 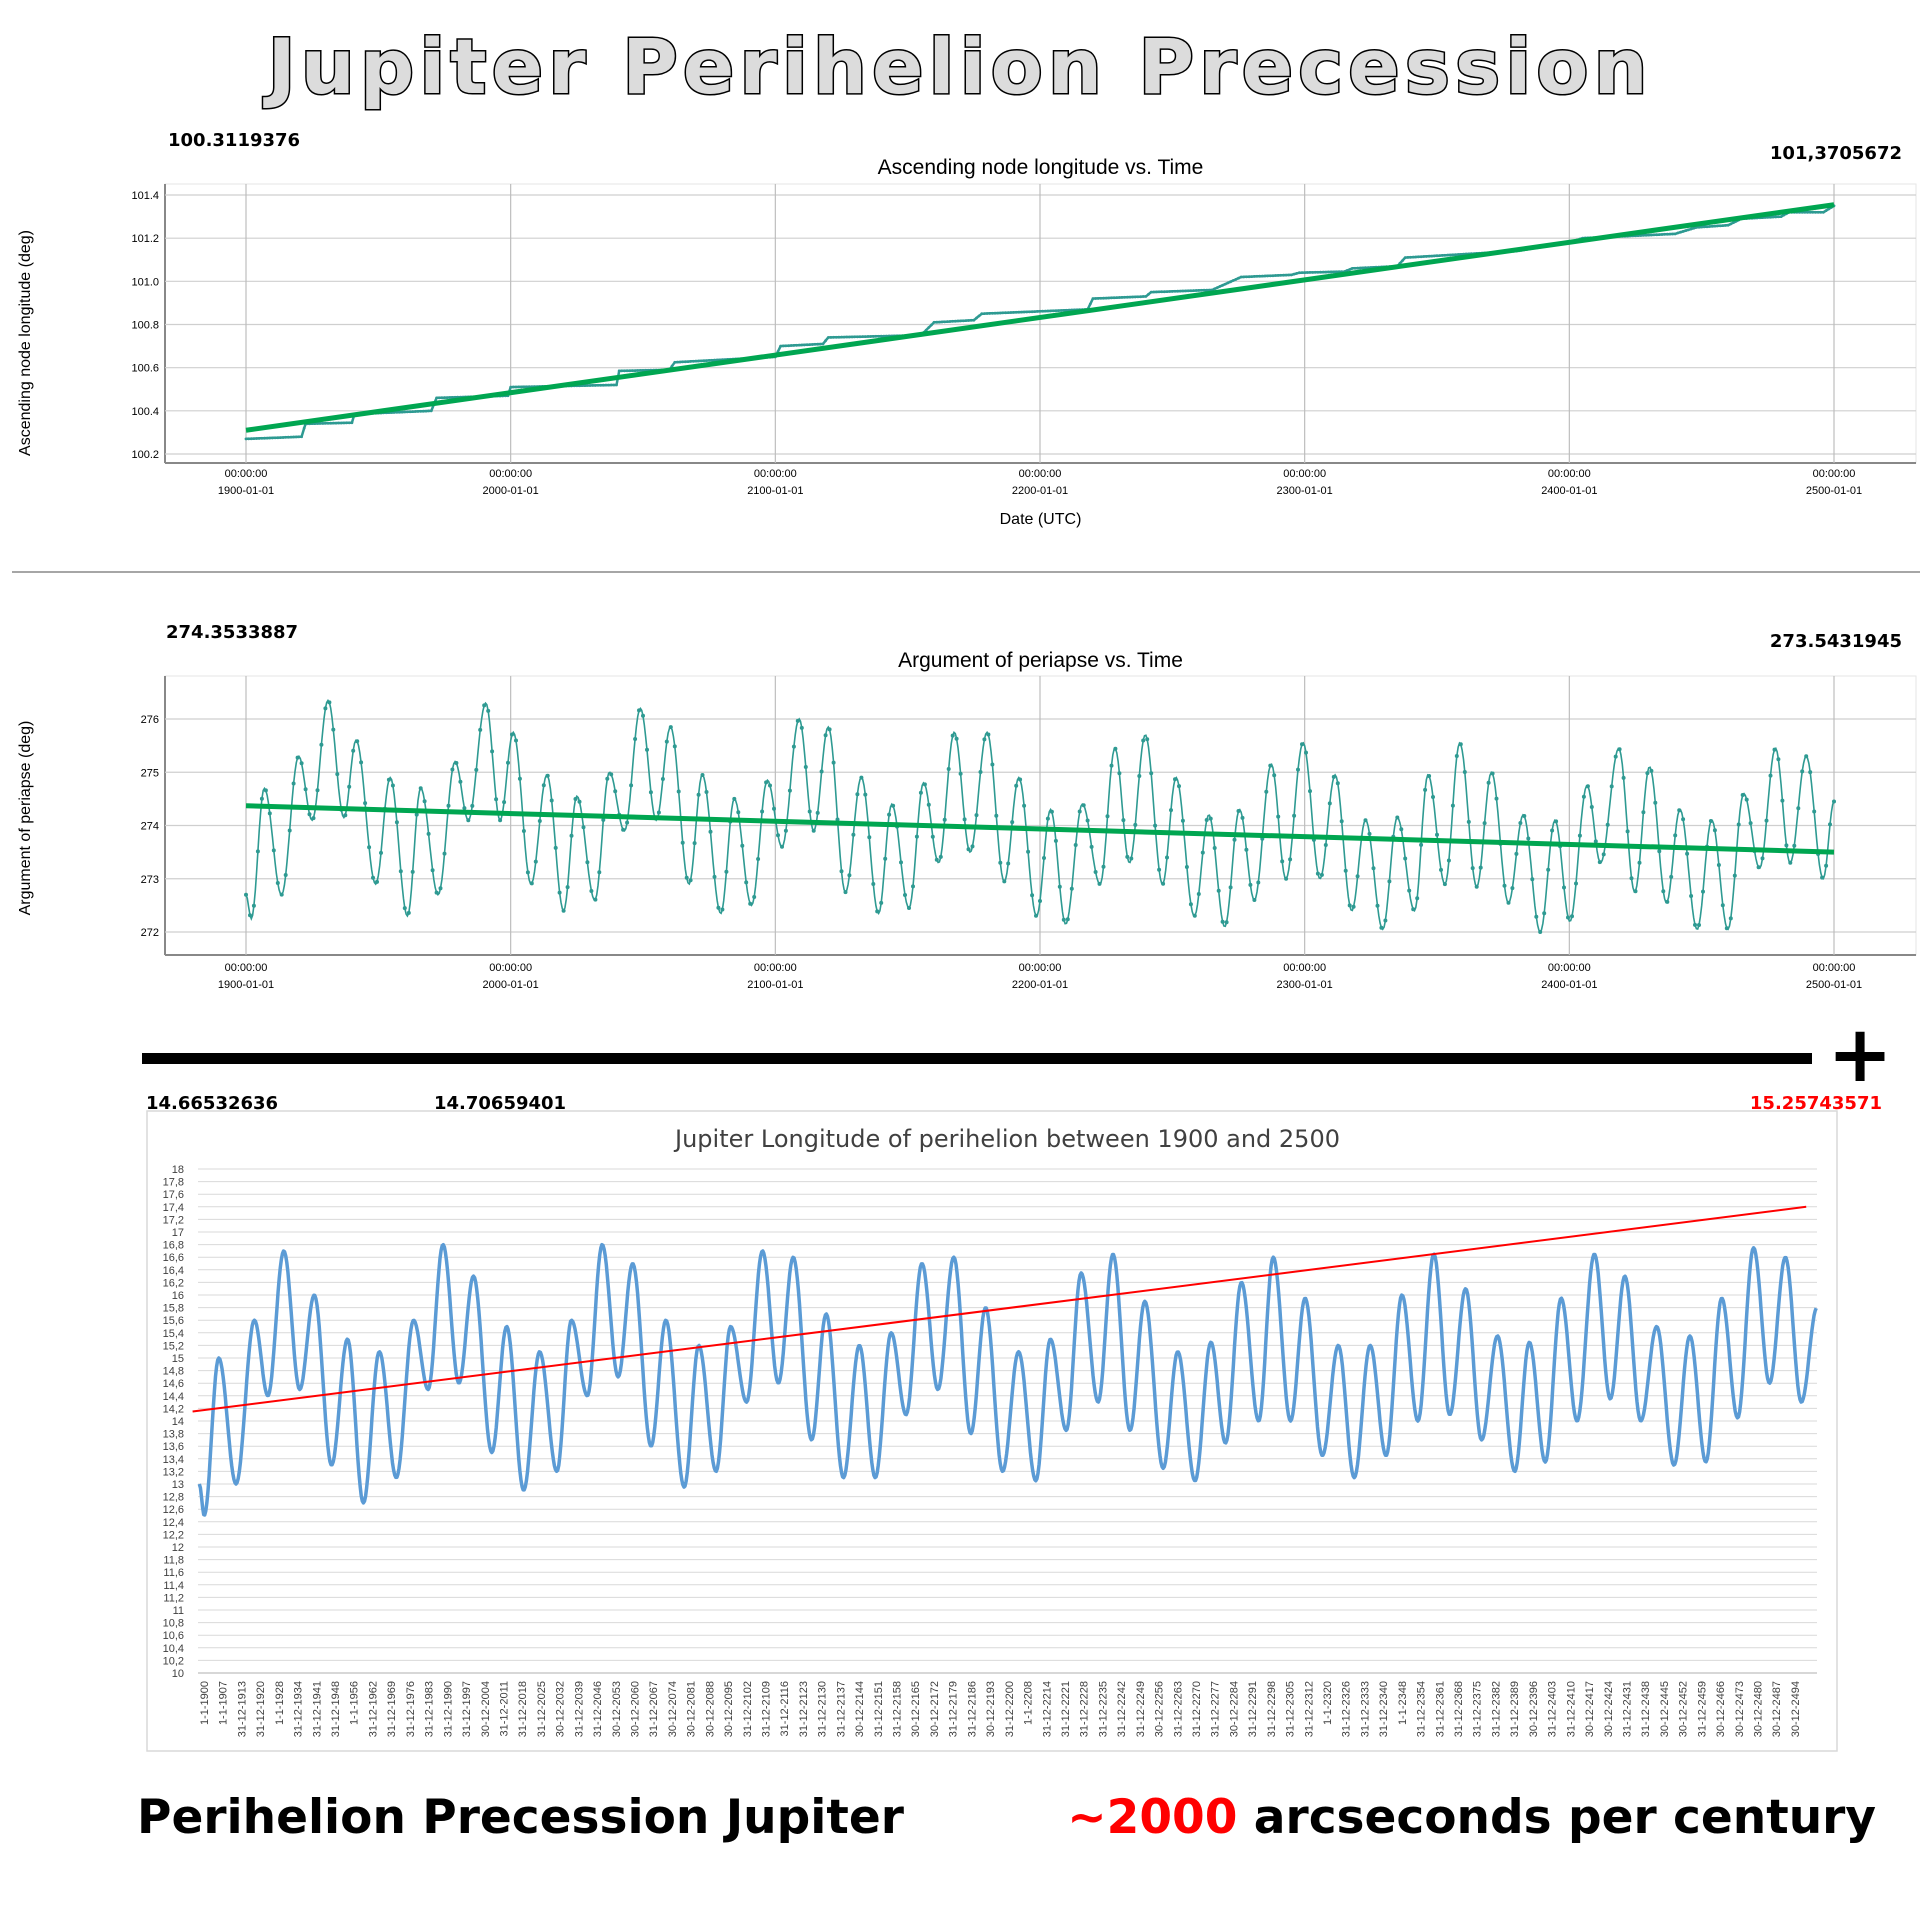 I want to click on x-tick-label: 30-12-2144, so click(x=860, y=1709).